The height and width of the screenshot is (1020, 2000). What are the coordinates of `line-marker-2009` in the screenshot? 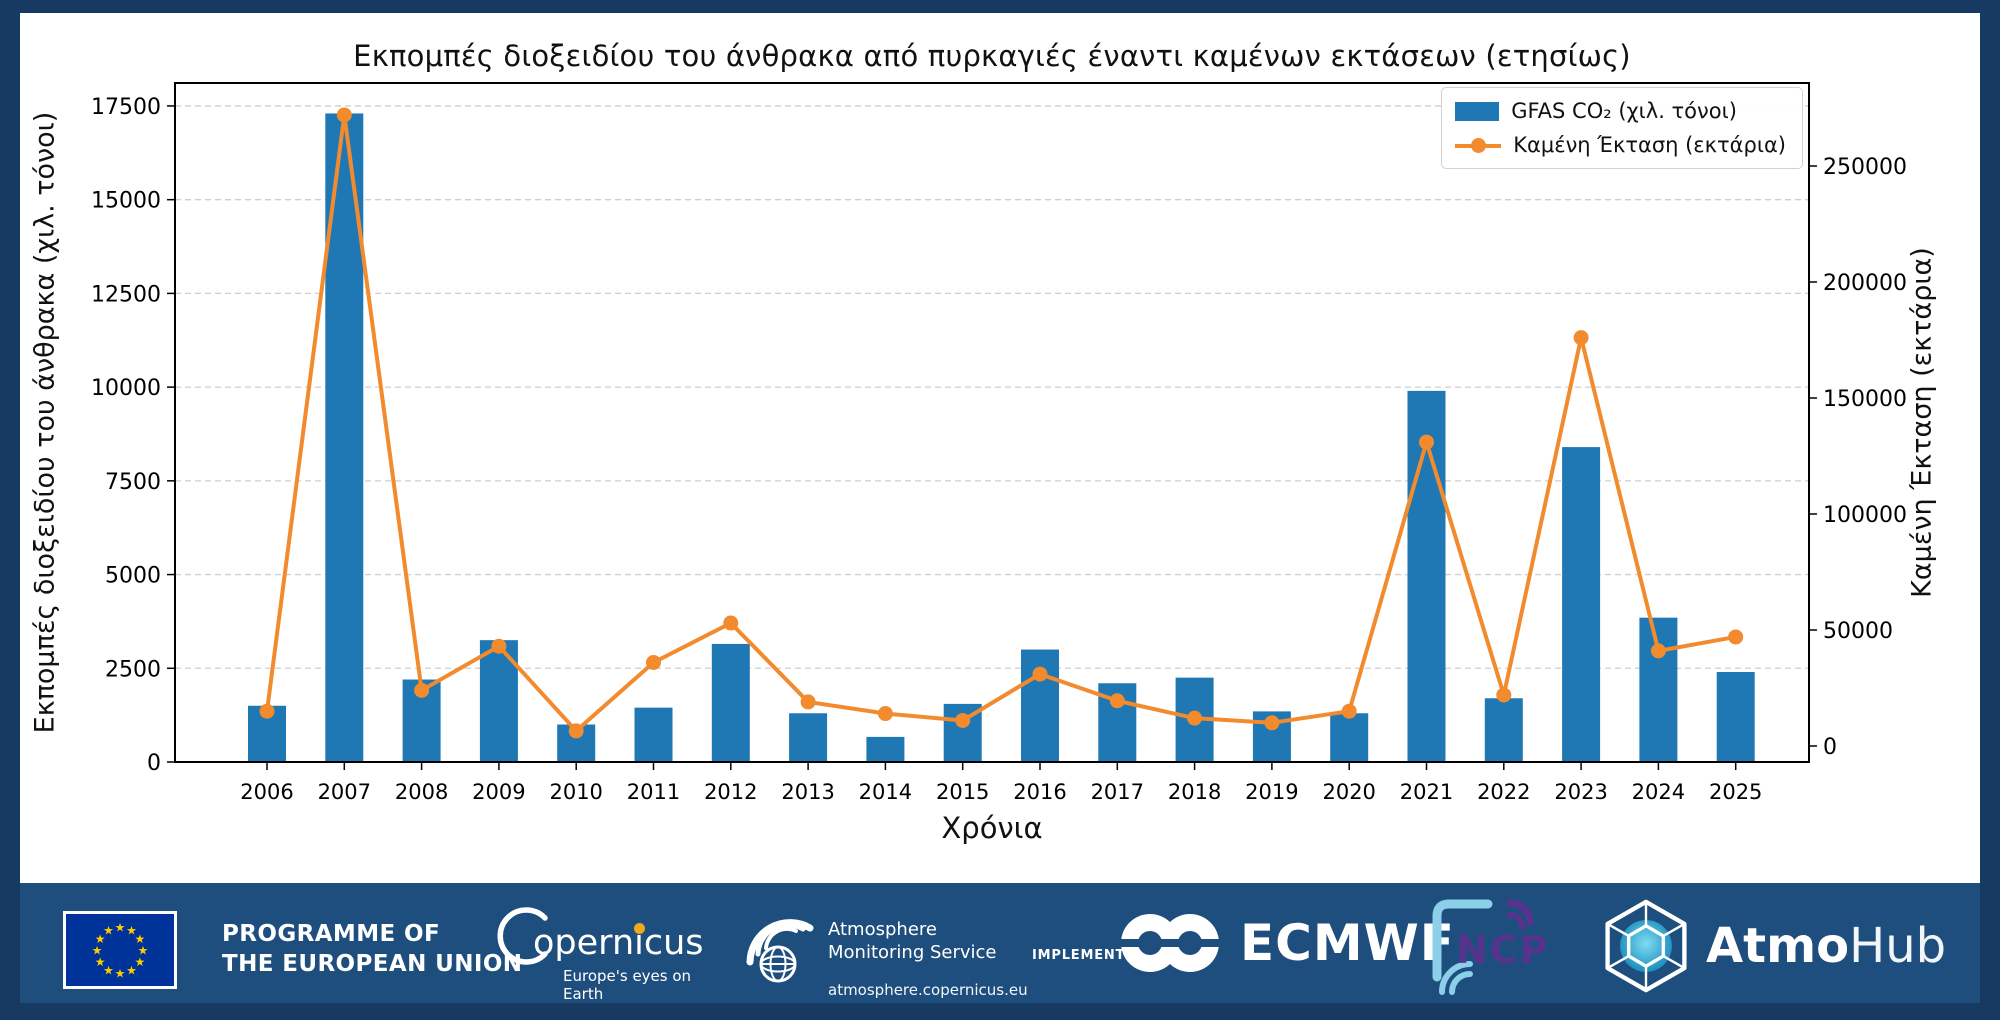 It's located at (499, 646).